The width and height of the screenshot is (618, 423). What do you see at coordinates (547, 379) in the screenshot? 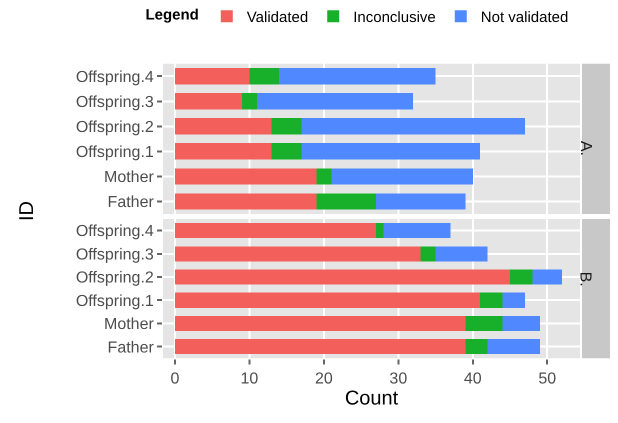
I see `x-tick-label: 50` at bounding box center [547, 379].